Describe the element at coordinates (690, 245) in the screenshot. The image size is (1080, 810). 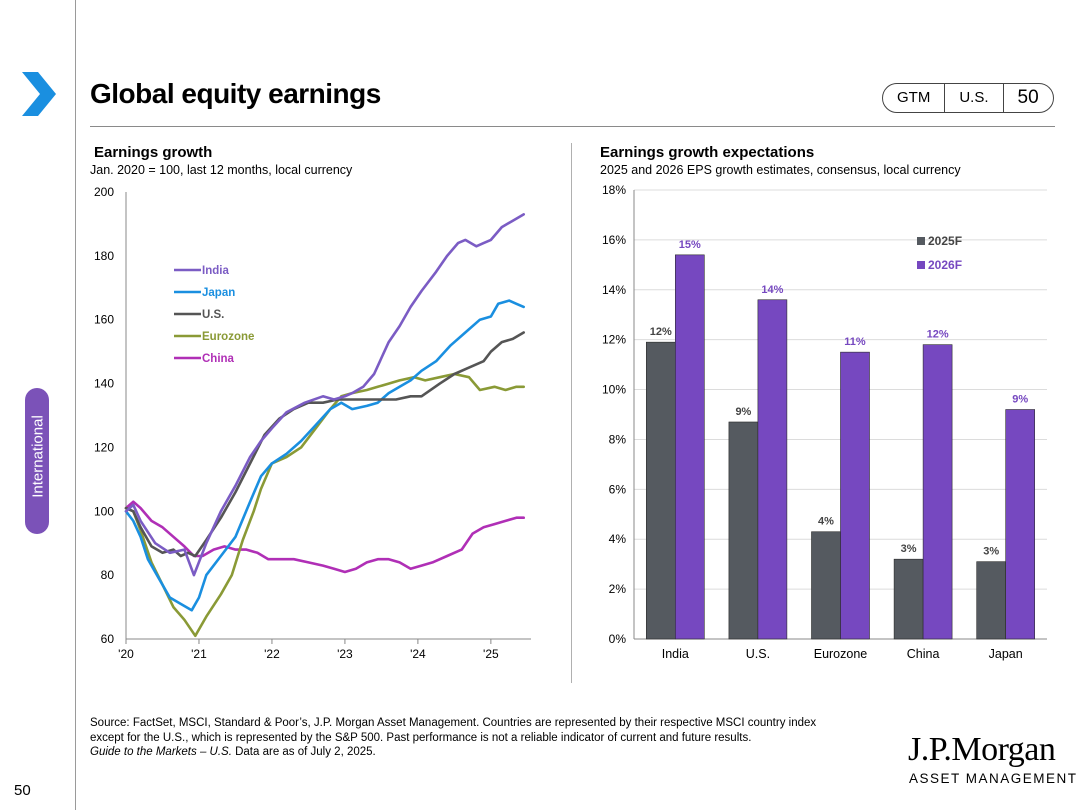
I see `bar-data-label: 15%` at that location.